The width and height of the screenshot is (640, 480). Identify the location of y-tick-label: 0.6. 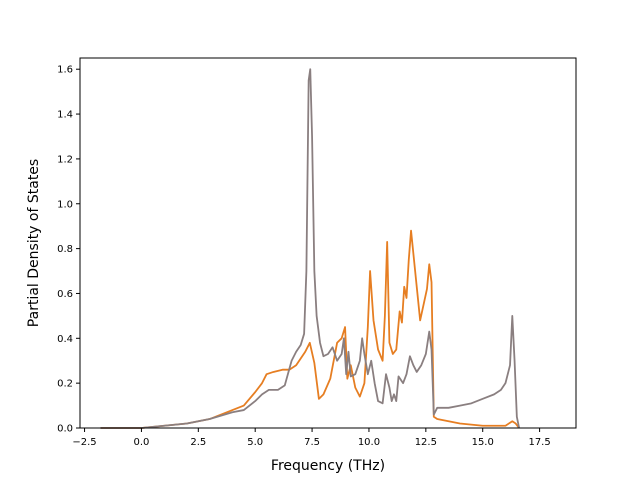
(65, 294).